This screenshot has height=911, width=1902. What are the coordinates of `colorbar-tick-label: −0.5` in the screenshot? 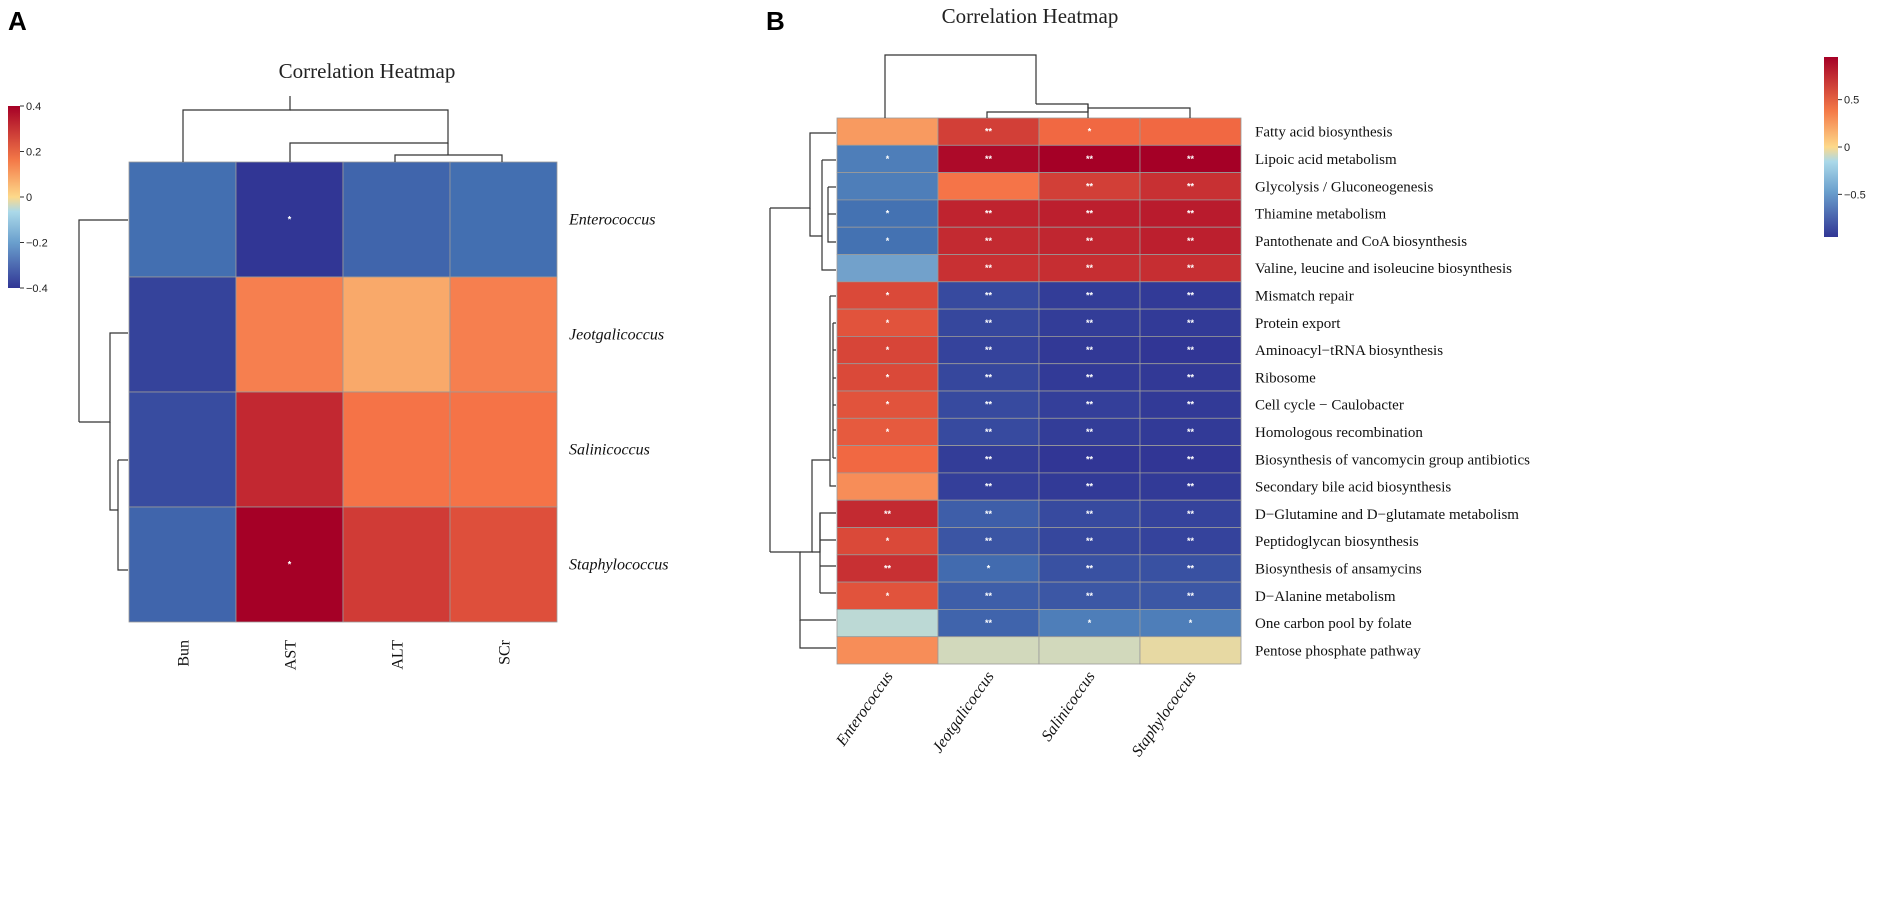 It's located at (1855, 195).